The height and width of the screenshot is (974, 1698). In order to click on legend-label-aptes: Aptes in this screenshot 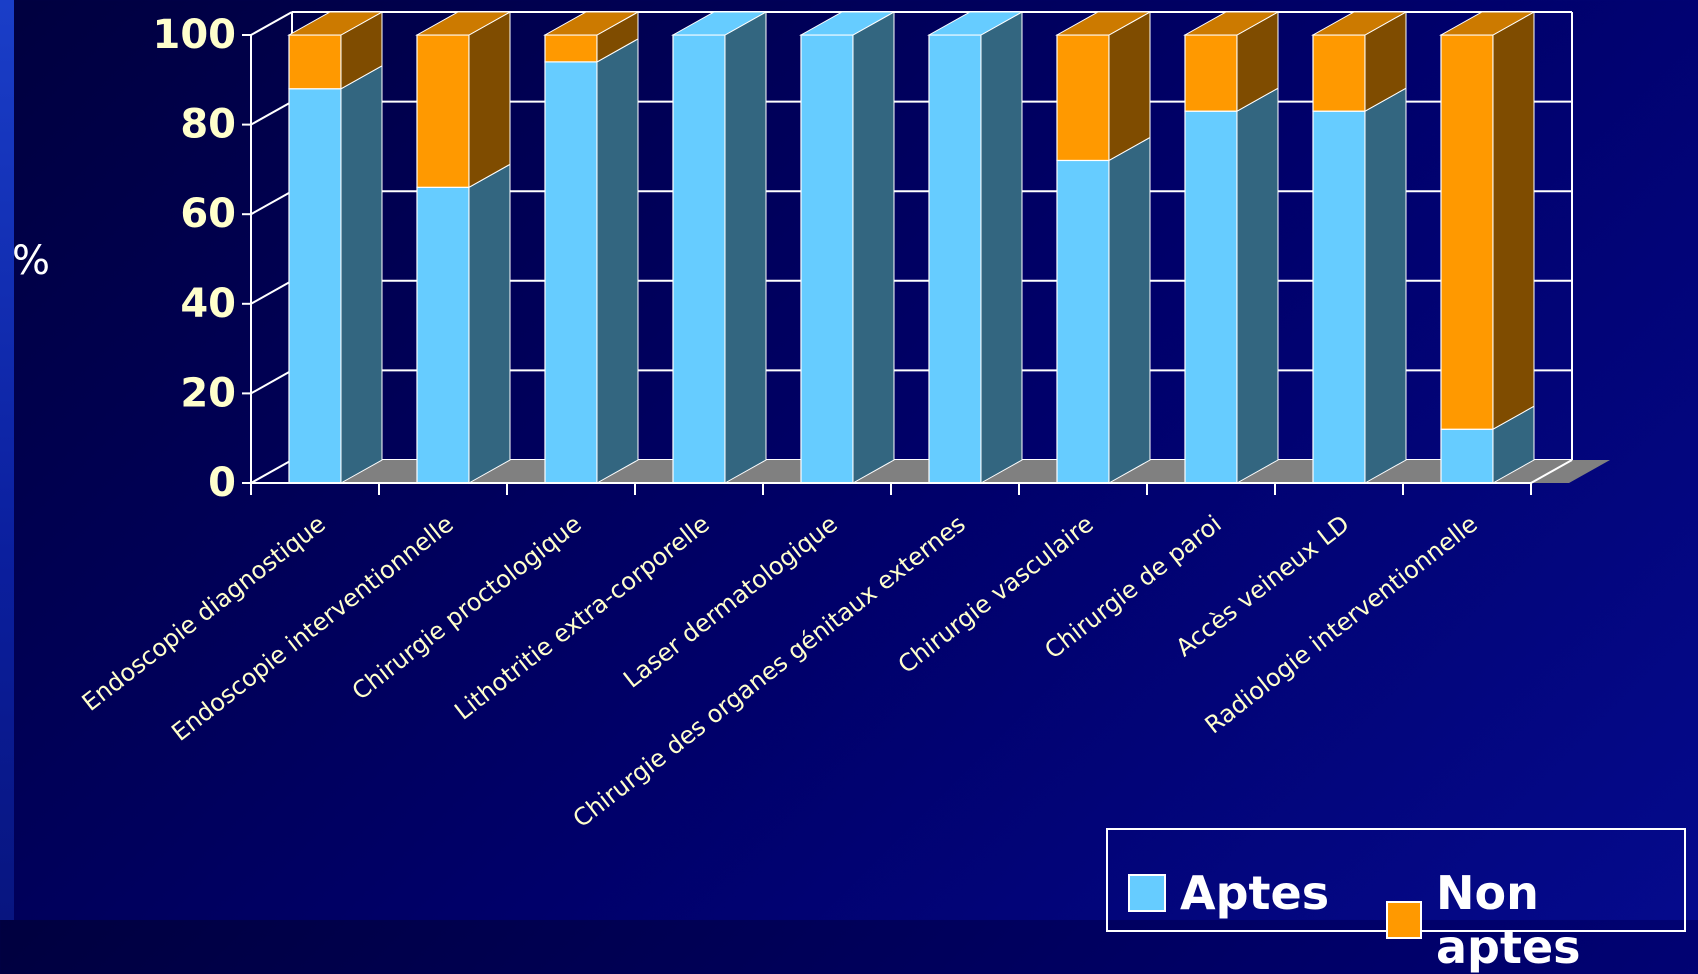, I will do `click(1255, 893)`.